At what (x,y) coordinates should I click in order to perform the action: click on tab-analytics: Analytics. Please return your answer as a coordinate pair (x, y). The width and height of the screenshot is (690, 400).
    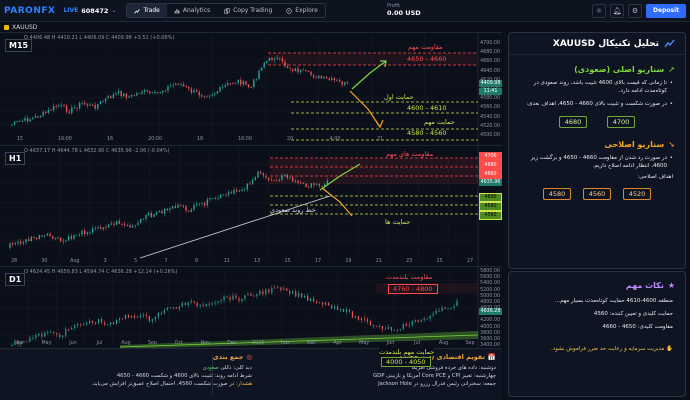
    Looking at the image, I should click on (192, 10).